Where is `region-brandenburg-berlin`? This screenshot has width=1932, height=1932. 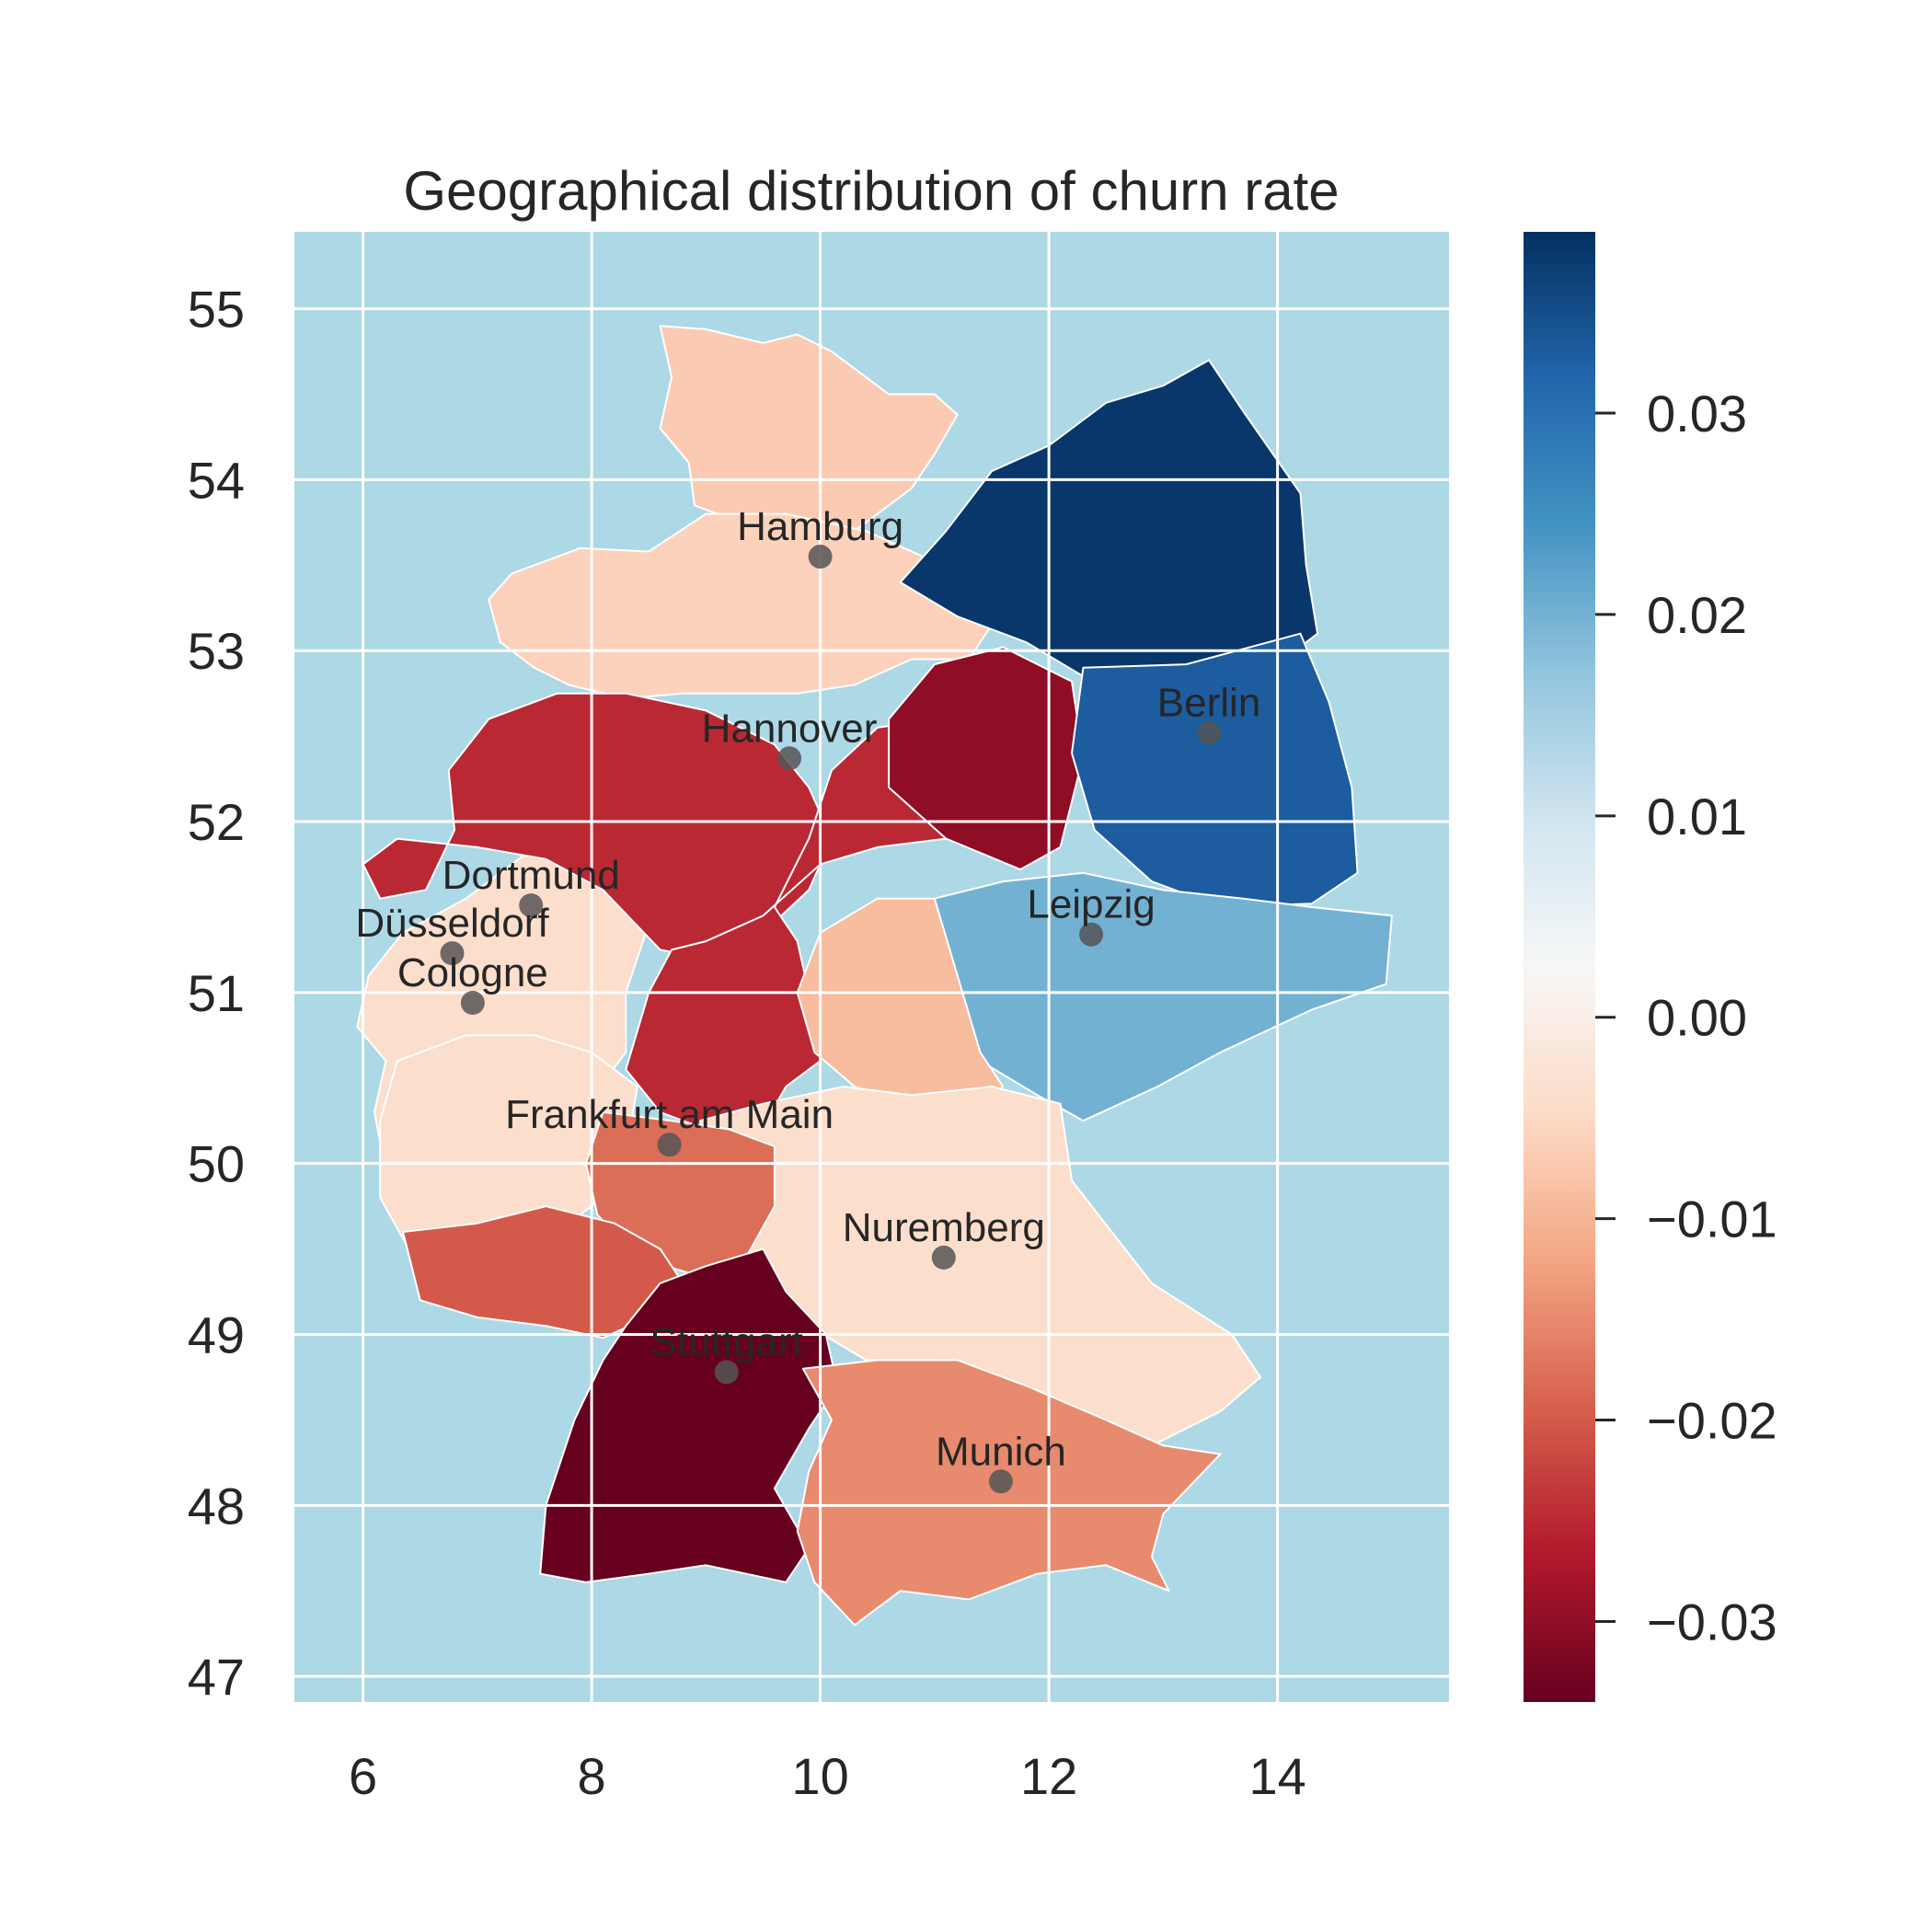 region-brandenburg-berlin is located at coordinates (1215, 770).